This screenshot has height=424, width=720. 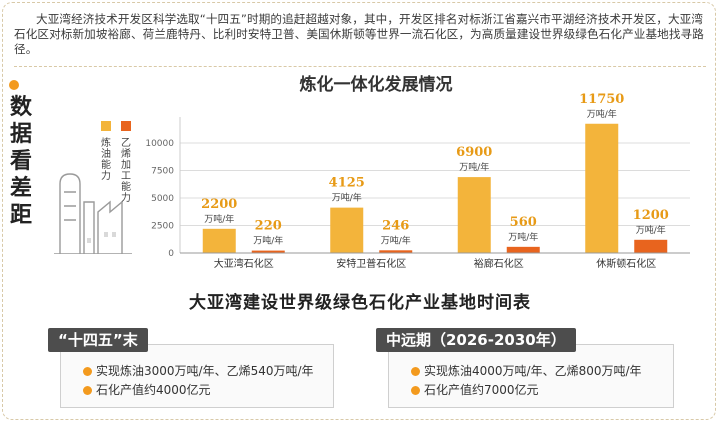 What do you see at coordinates (205, 371) in the screenshot?
I see `card-item-text: 实现炼油3000万吨/年、乙烯540万吨/年` at bounding box center [205, 371].